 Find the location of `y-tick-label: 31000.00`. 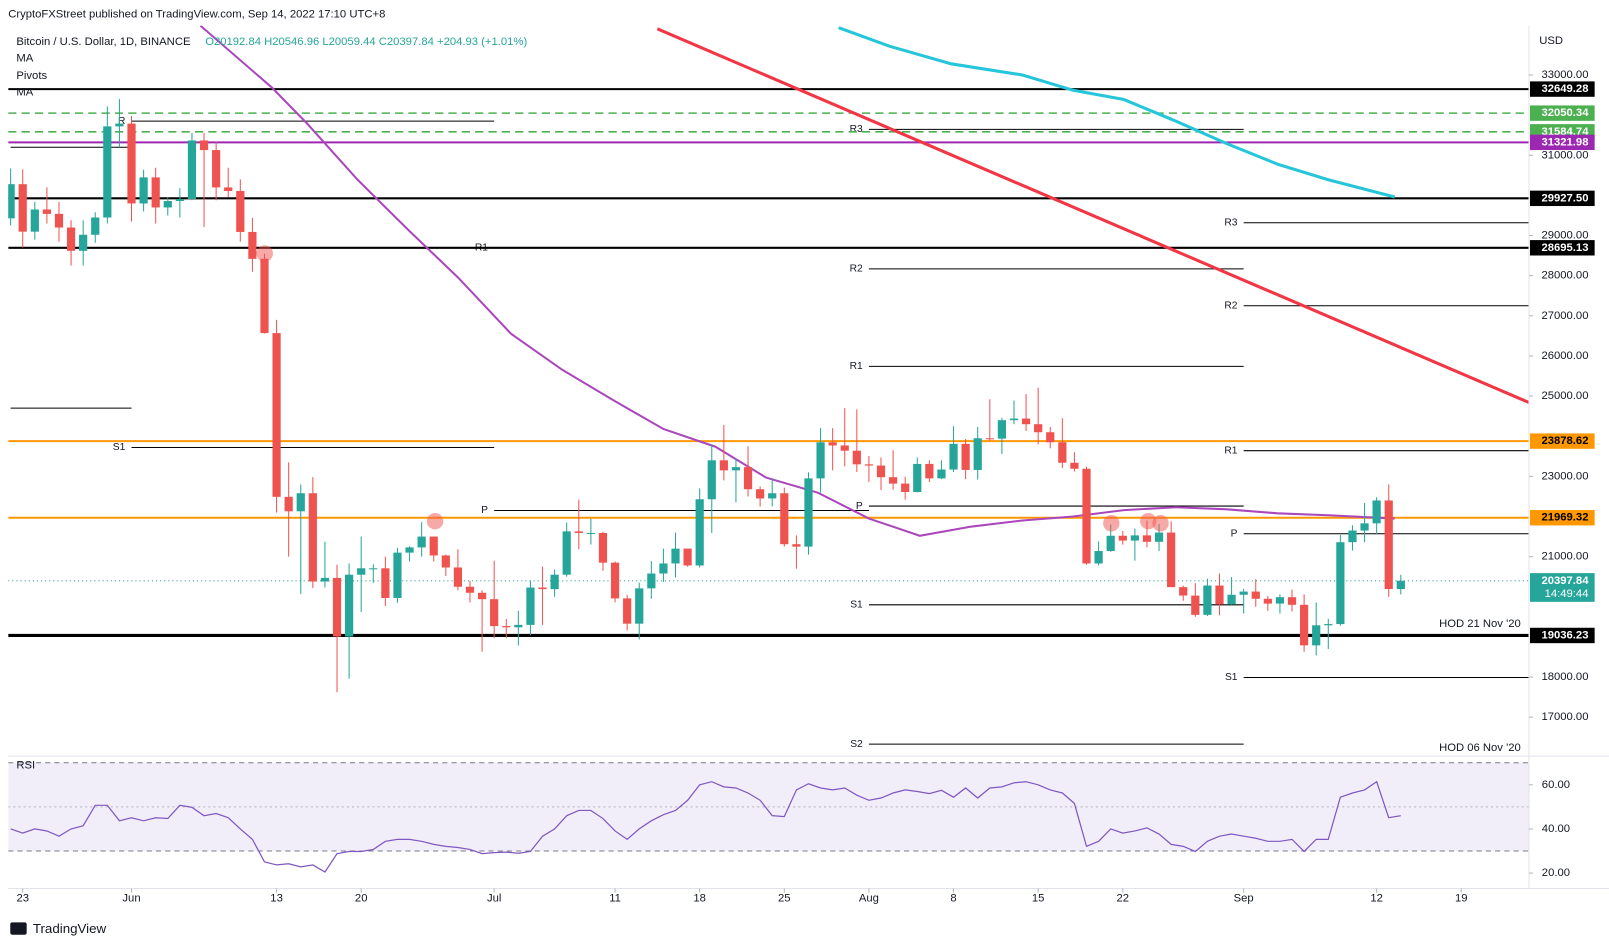

y-tick-label: 31000.00 is located at coordinates (1564, 155).